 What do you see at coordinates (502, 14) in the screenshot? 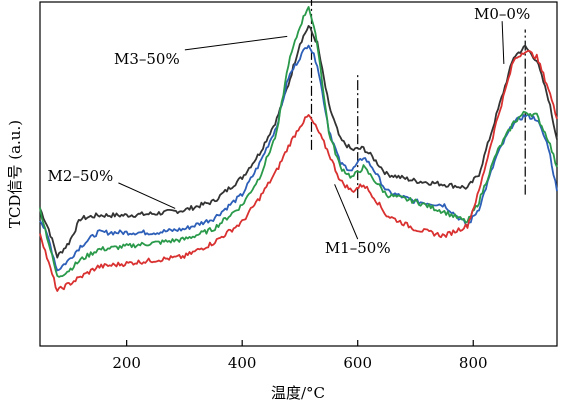
I see `annotation-label: M0–0%` at bounding box center [502, 14].